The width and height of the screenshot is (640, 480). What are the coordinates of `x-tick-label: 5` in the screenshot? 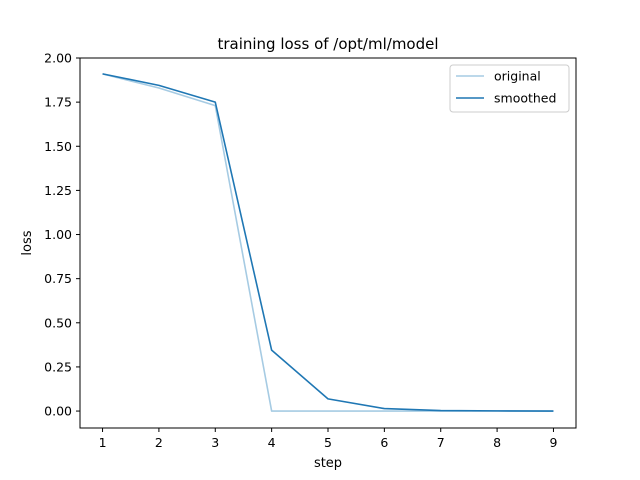 It's located at (328, 442).